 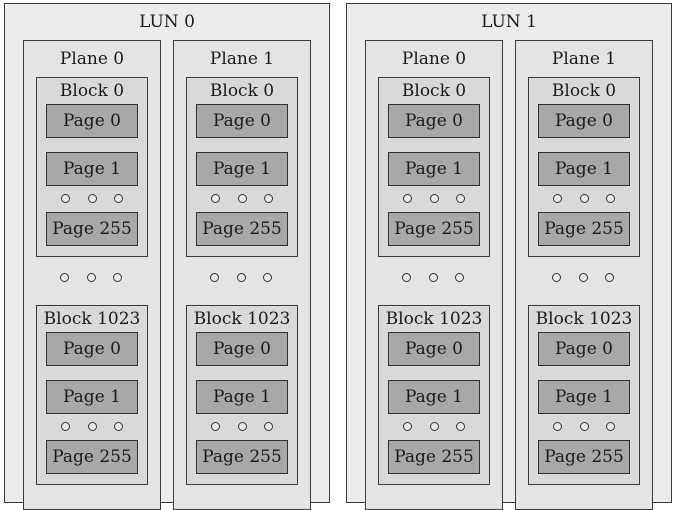 What do you see at coordinates (509, 22) in the screenshot?
I see `lun-label: LUN 1` at bounding box center [509, 22].